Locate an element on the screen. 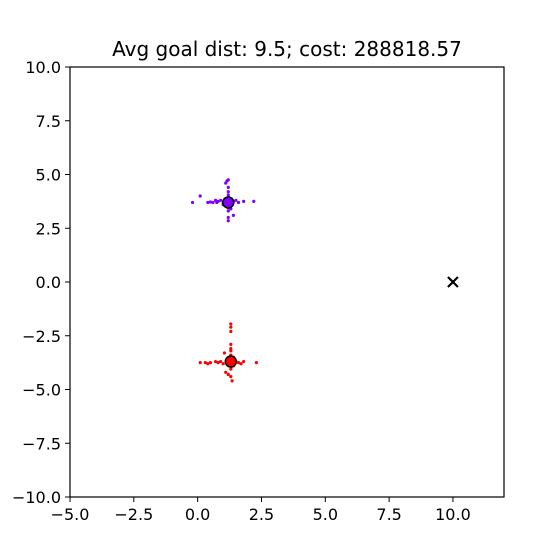  x-tick-label: −5.0 is located at coordinates (70, 514).